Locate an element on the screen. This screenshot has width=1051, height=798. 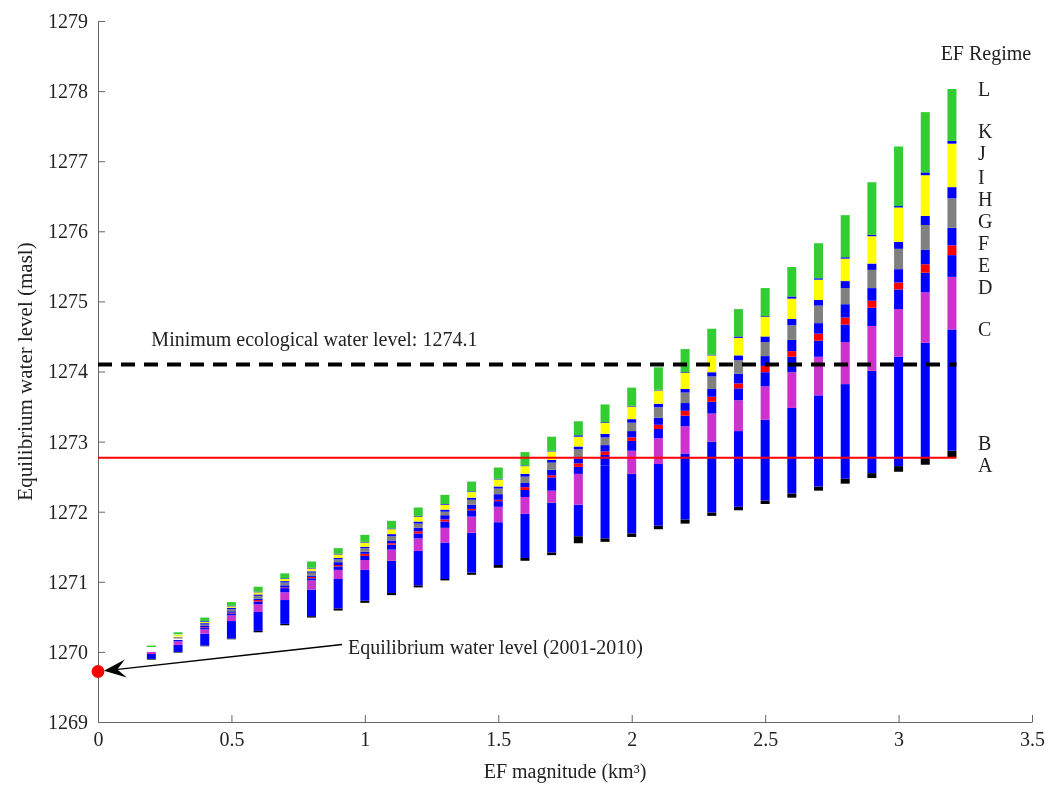
x-axis-title: EF magnitude (km³) is located at coordinates (565, 771).